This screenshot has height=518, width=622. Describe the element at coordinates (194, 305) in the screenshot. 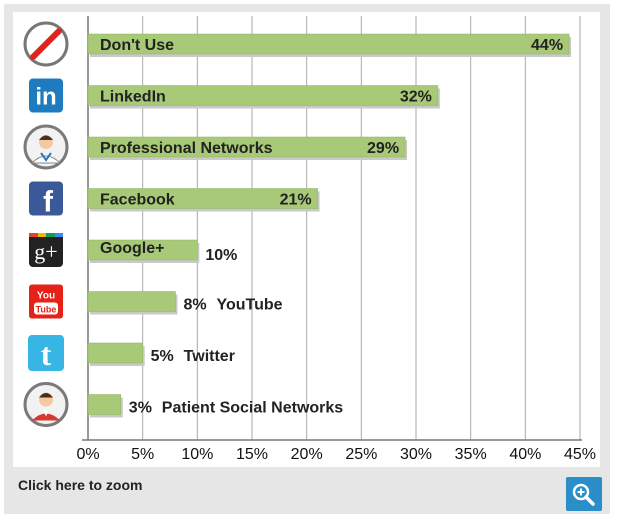

I see `value-label: 8%` at that location.